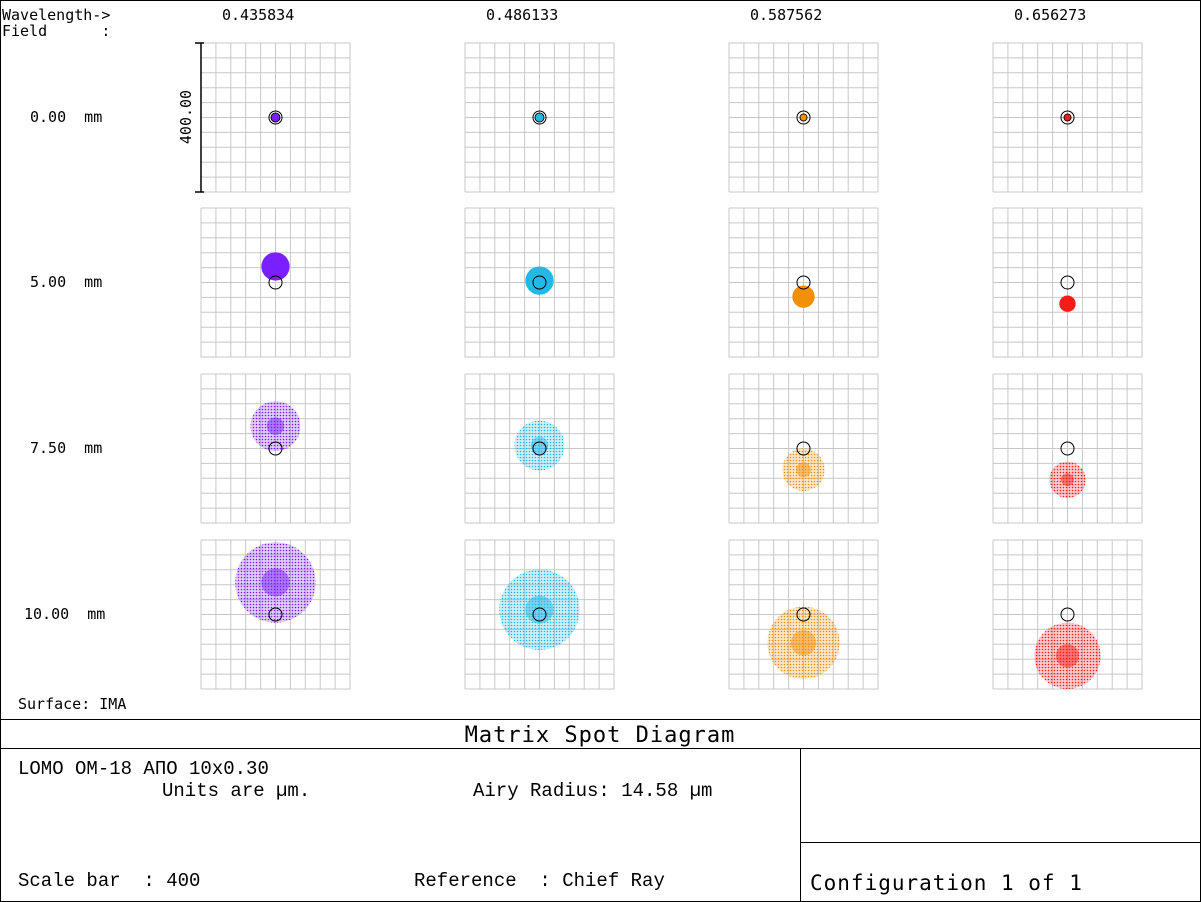  I want to click on field-label-row-2: 5.00 mm, so click(66, 282).